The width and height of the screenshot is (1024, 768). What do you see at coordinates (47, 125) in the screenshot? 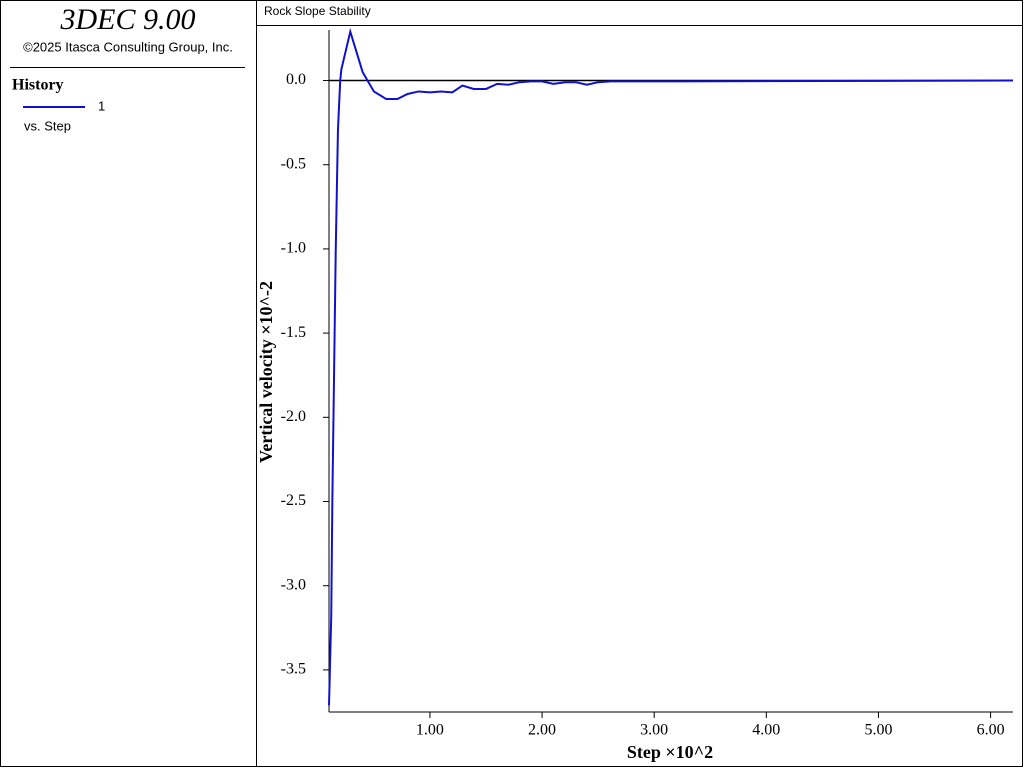
I see `legend-vs: vs. Step` at bounding box center [47, 125].